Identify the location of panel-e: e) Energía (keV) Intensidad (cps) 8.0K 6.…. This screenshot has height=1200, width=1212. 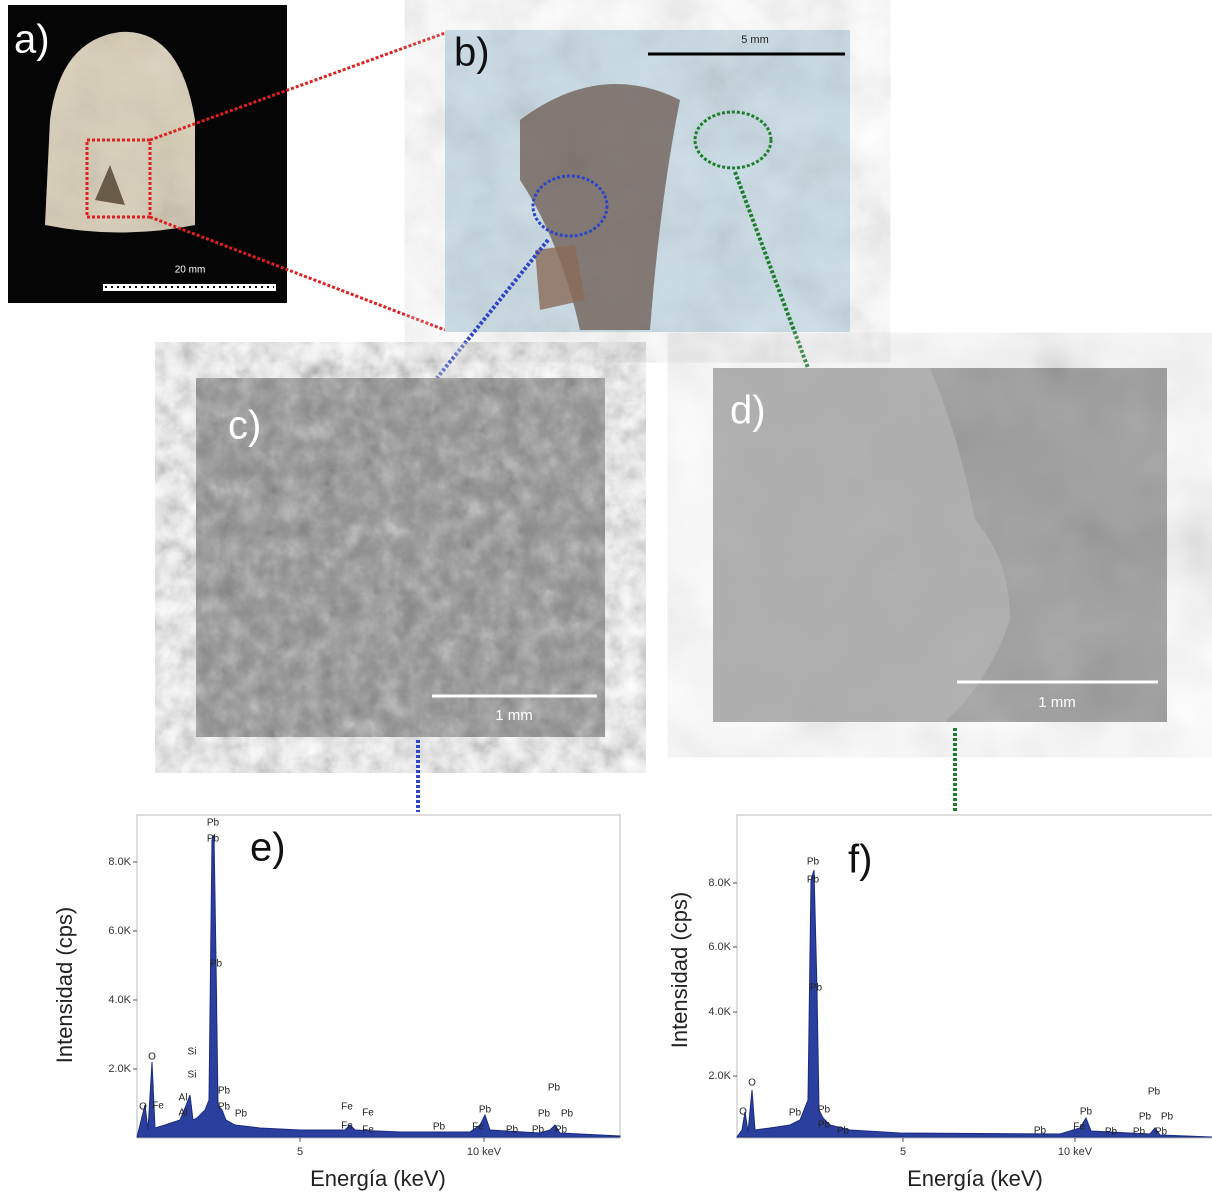
(336, 1002).